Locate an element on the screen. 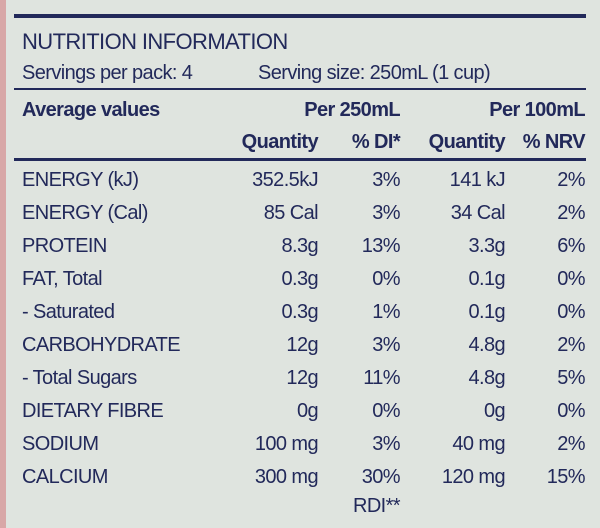 The image size is (600, 528). nutrient-value: 40 mg is located at coordinates (478, 444).